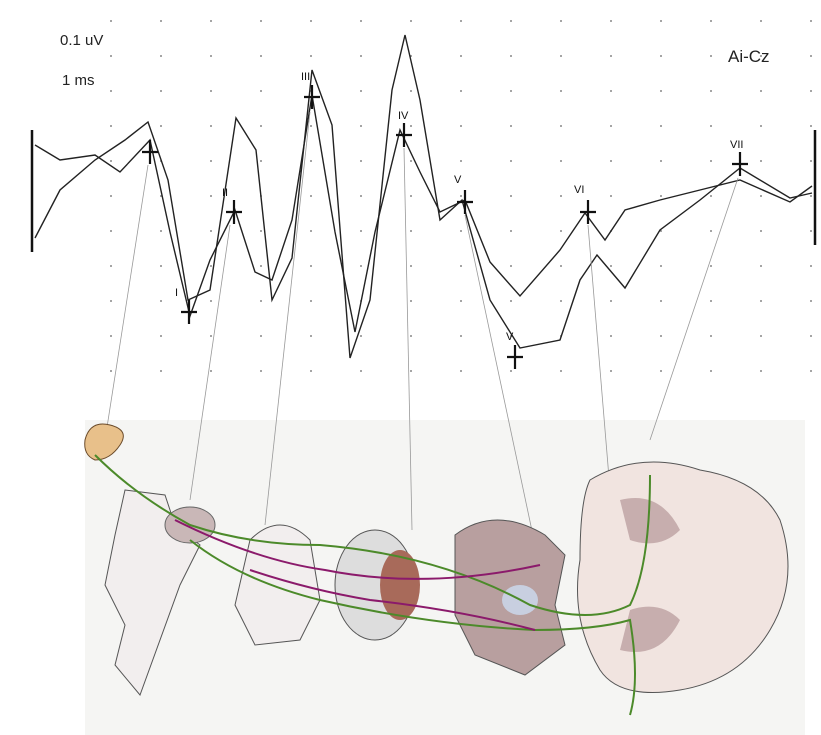  I want to click on channel-label: Ai-Cz, so click(749, 56).